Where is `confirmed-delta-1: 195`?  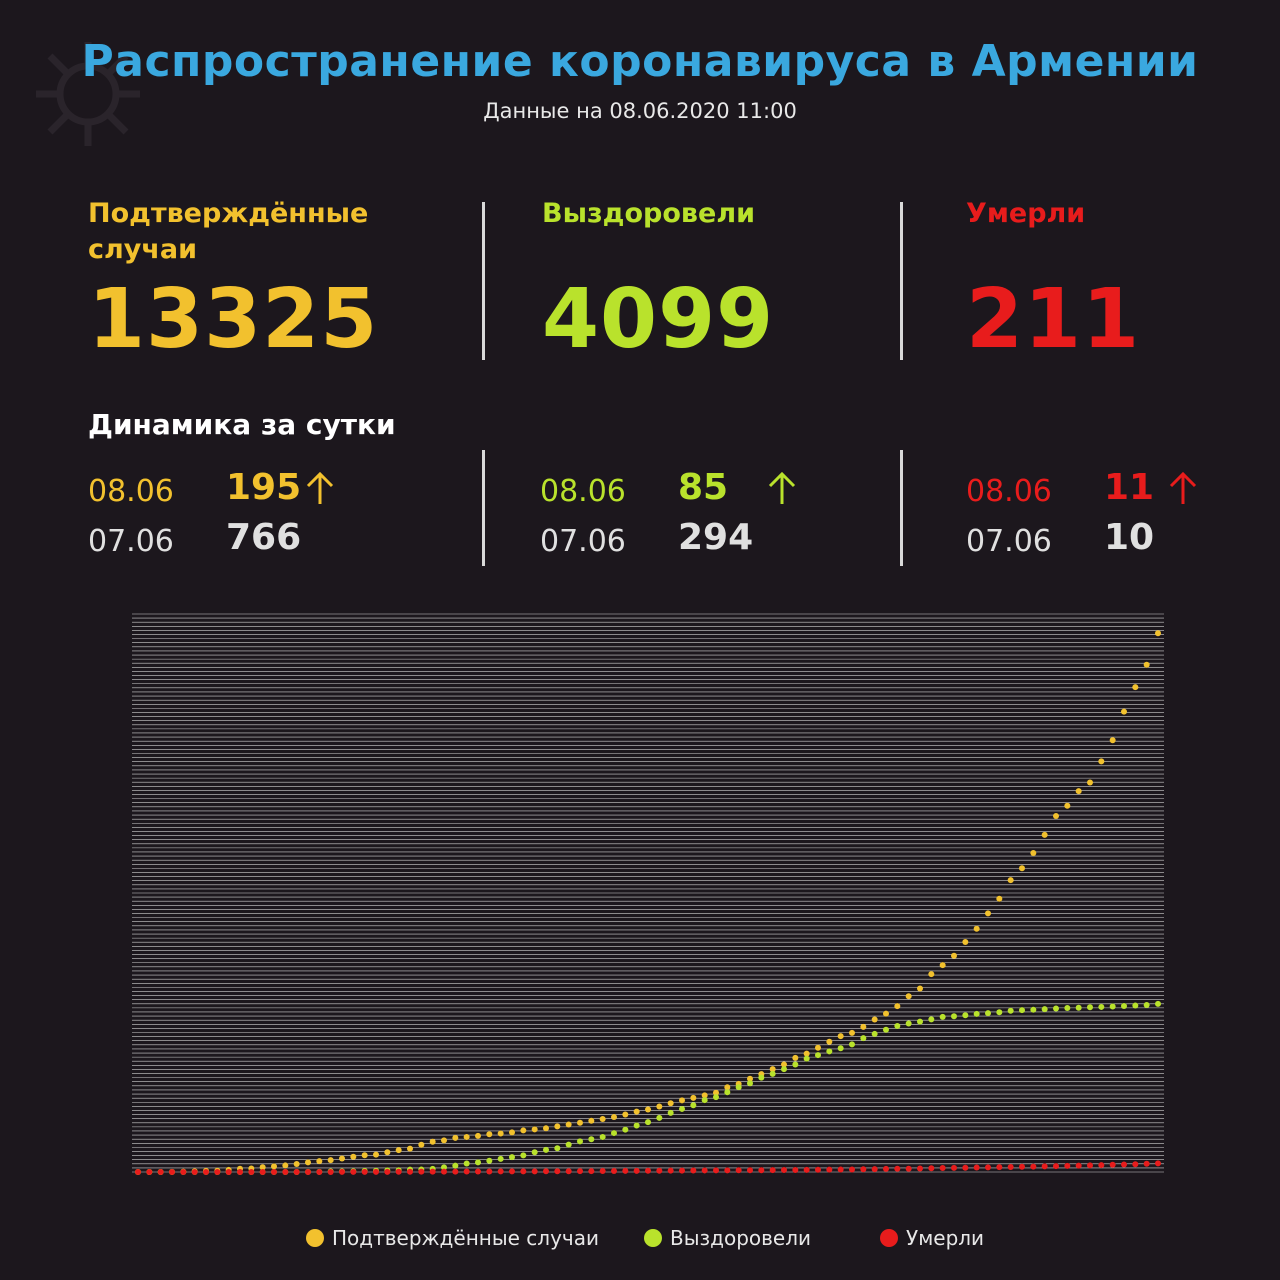
confirmed-delta-1: 195 is located at coordinates (264, 487).